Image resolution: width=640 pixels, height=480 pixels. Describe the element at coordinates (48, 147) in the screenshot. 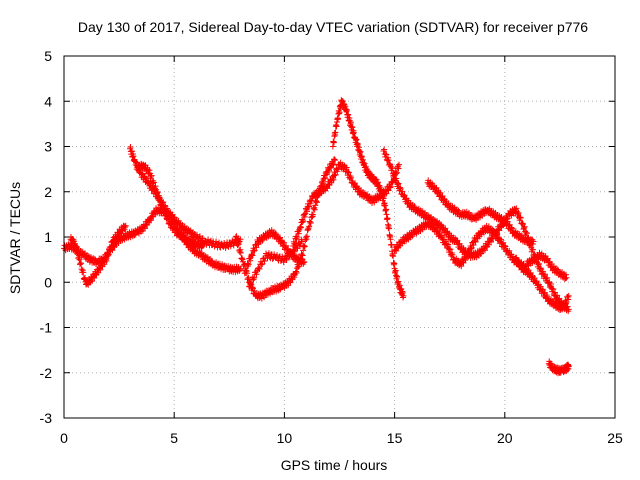

I see `y-tick-label: 3` at that location.